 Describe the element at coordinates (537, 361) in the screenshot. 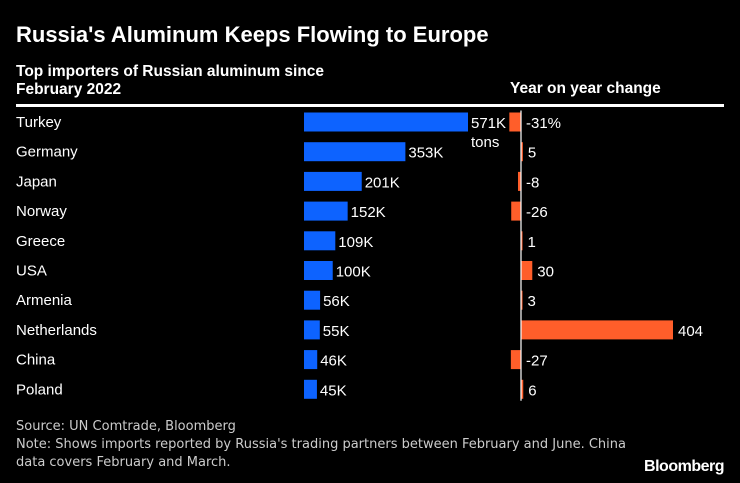

I see `yoy-value-label: -27` at that location.